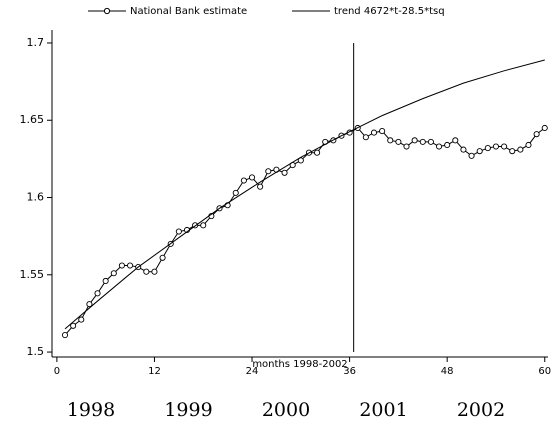 Image resolution: width=552 pixels, height=434 pixels. What do you see at coordinates (32, 274) in the screenshot?
I see `y-tick-label: 1.55` at bounding box center [32, 274].